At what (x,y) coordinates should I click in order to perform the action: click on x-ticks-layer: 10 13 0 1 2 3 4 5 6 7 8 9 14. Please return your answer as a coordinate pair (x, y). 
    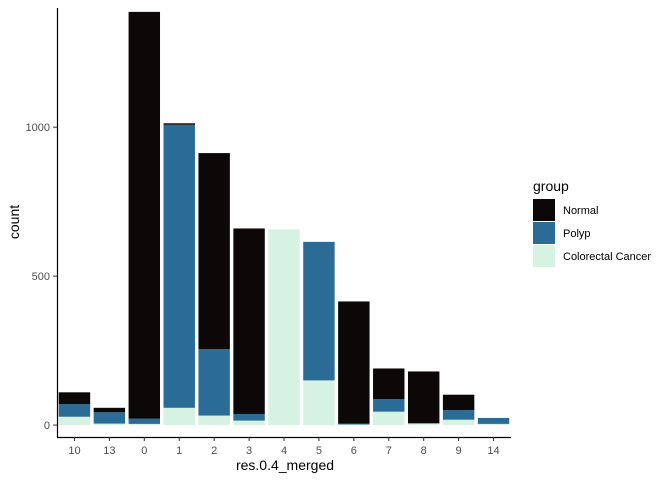
    Looking at the image, I should click on (284, 447).